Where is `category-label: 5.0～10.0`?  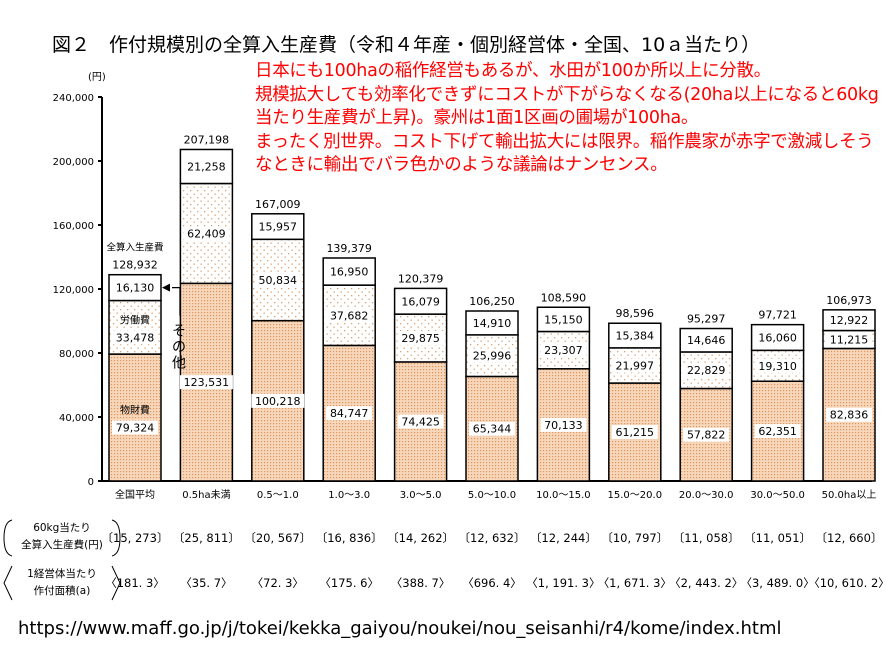
category-label: 5.0～10.0 is located at coordinates (492, 495).